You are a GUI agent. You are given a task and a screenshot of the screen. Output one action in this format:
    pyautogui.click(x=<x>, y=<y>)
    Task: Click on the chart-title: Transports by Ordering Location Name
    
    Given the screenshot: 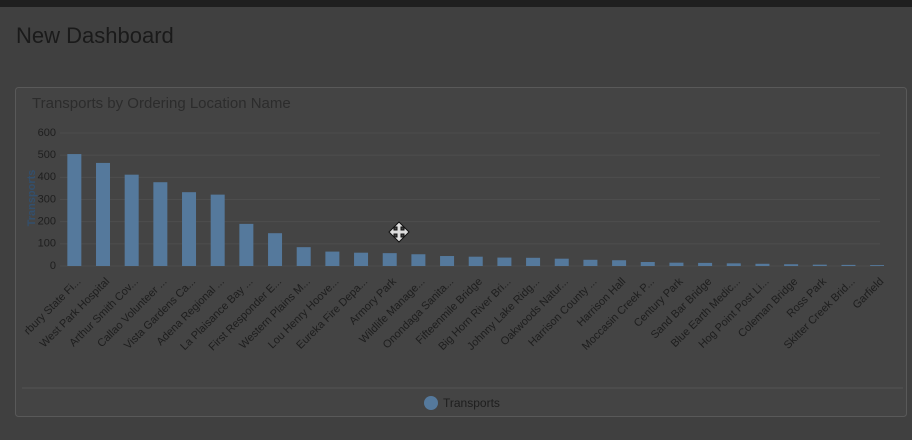 What is the action you would take?
    pyautogui.click(x=161, y=103)
    